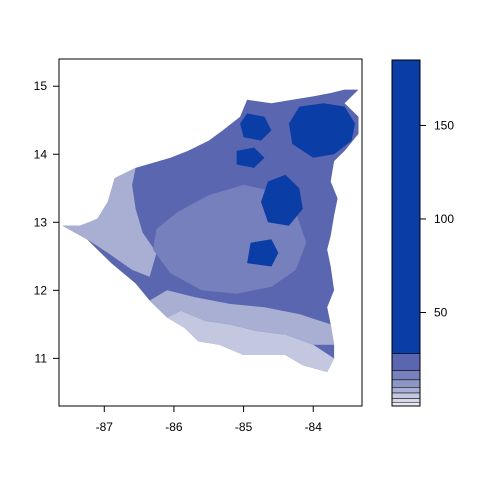 Image resolution: width=480 pixels, height=480 pixels. I want to click on y-tick-label: 14, so click(41, 154).